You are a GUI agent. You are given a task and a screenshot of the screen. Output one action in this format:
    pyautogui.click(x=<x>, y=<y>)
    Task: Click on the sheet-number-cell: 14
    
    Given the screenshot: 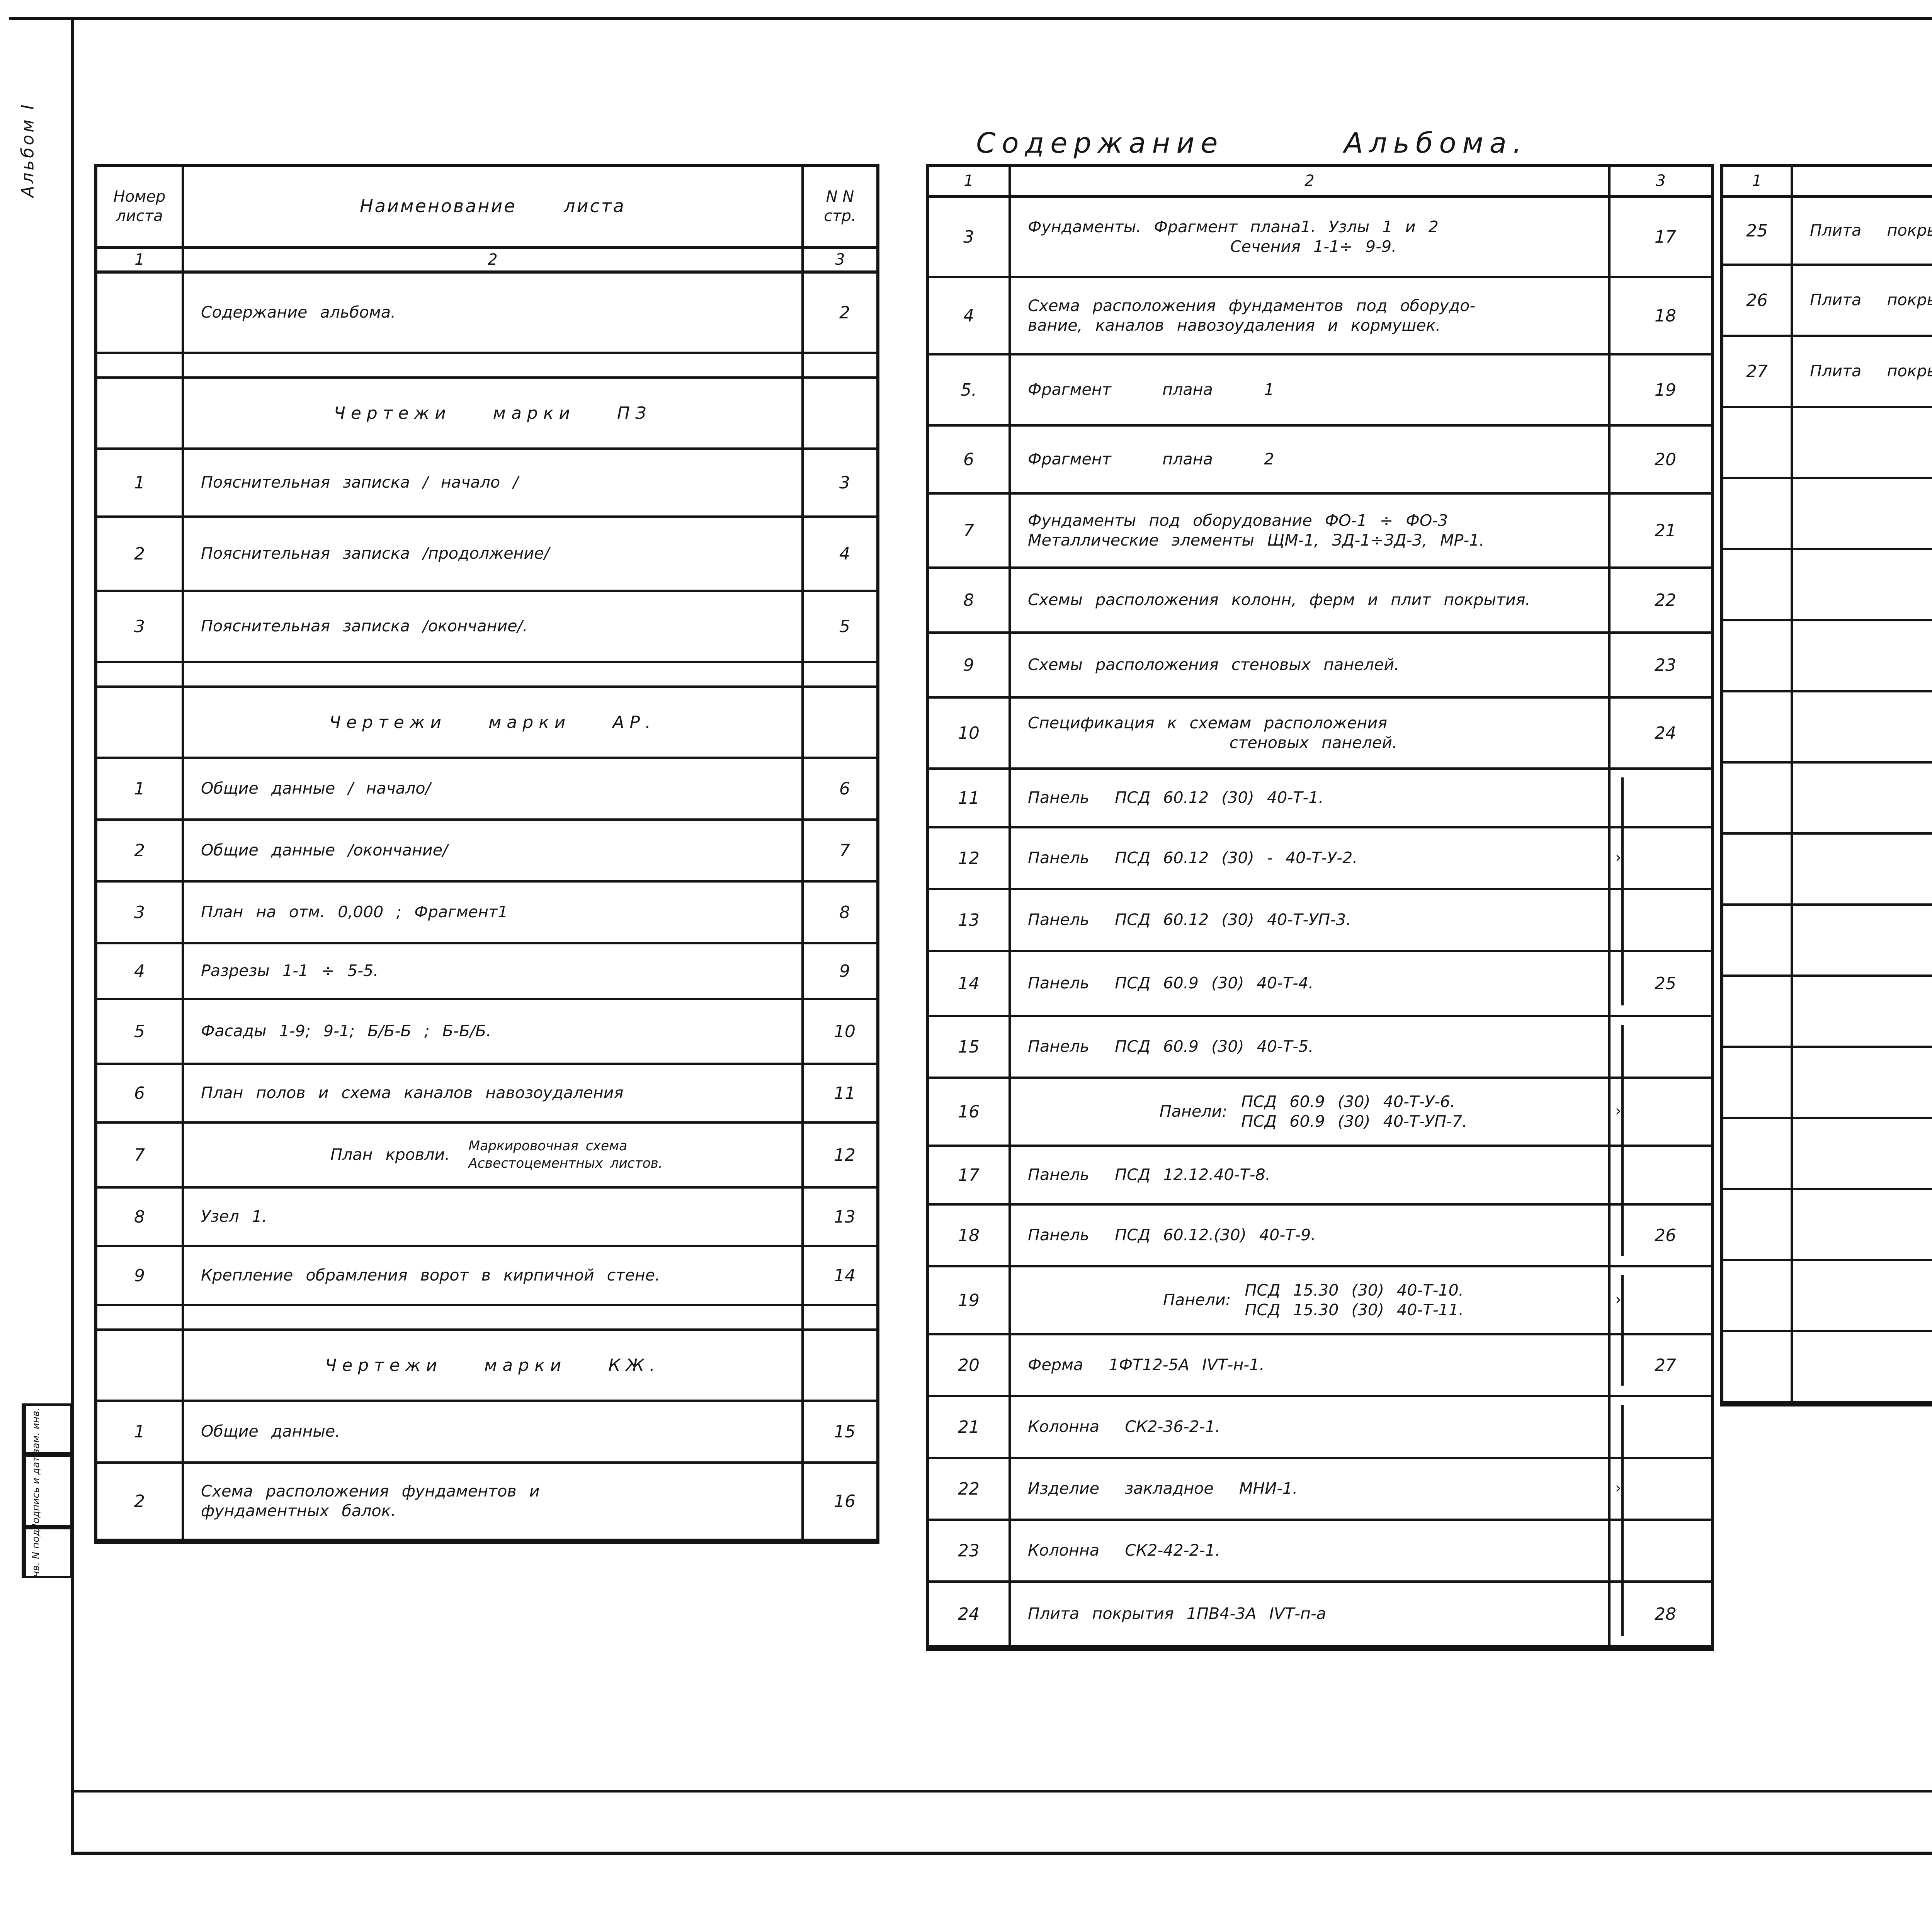 What is the action you would take?
    pyautogui.click(x=970, y=984)
    